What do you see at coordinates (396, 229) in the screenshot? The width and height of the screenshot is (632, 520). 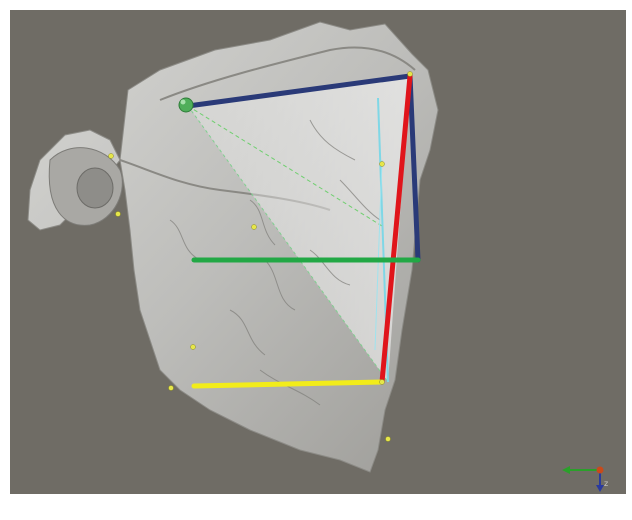 I see `red-line` at bounding box center [396, 229].